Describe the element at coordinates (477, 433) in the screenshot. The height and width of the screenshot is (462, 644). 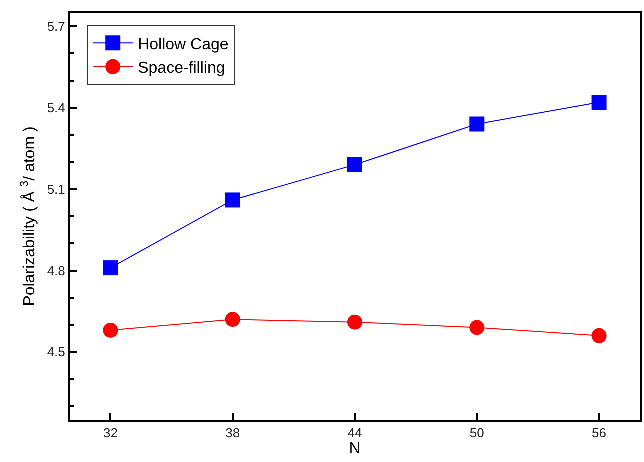
I see `x-tick-label: 50` at that location.